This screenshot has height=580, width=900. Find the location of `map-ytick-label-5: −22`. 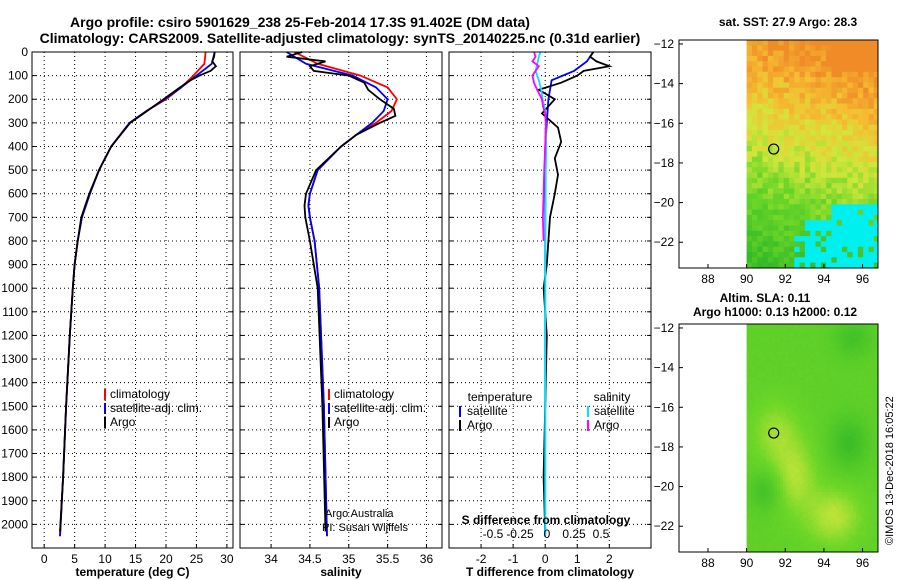

map-ytick-label-5: −22 is located at coordinates (664, 242).